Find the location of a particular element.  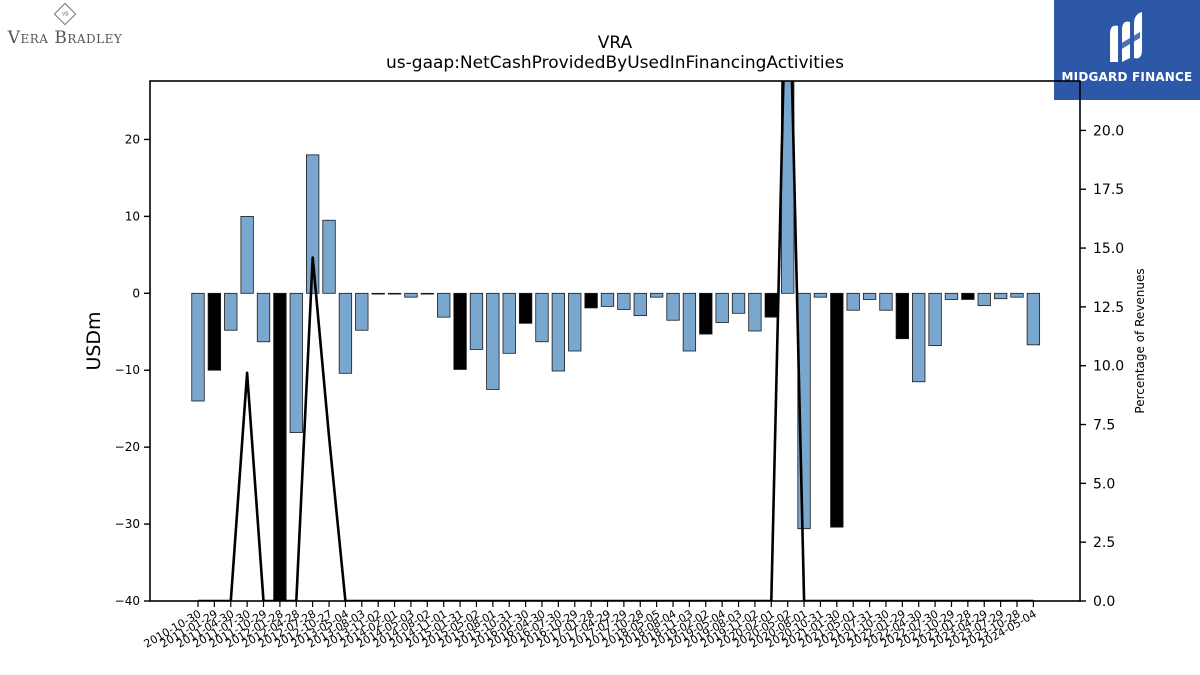

y-tick-label: 20 is located at coordinates (132, 139).